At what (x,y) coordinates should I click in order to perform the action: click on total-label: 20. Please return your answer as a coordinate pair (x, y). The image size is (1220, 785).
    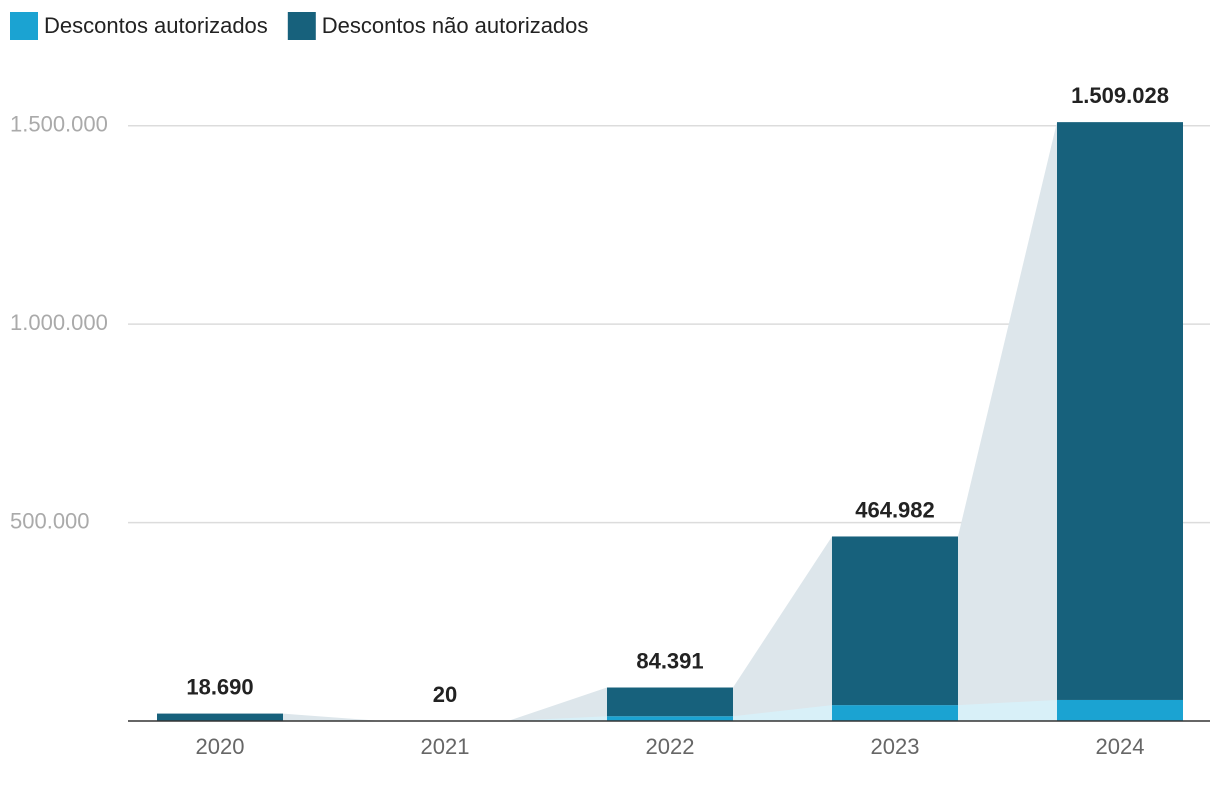
    Looking at the image, I should click on (445, 694).